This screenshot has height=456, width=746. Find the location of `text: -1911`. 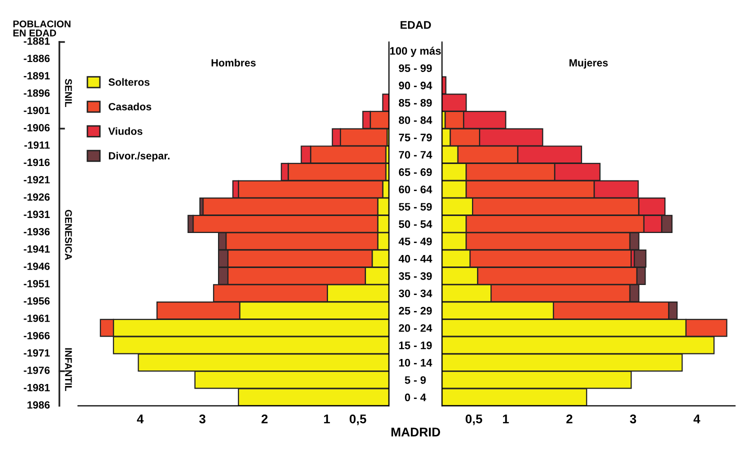

text: -1911 is located at coordinates (37, 145).